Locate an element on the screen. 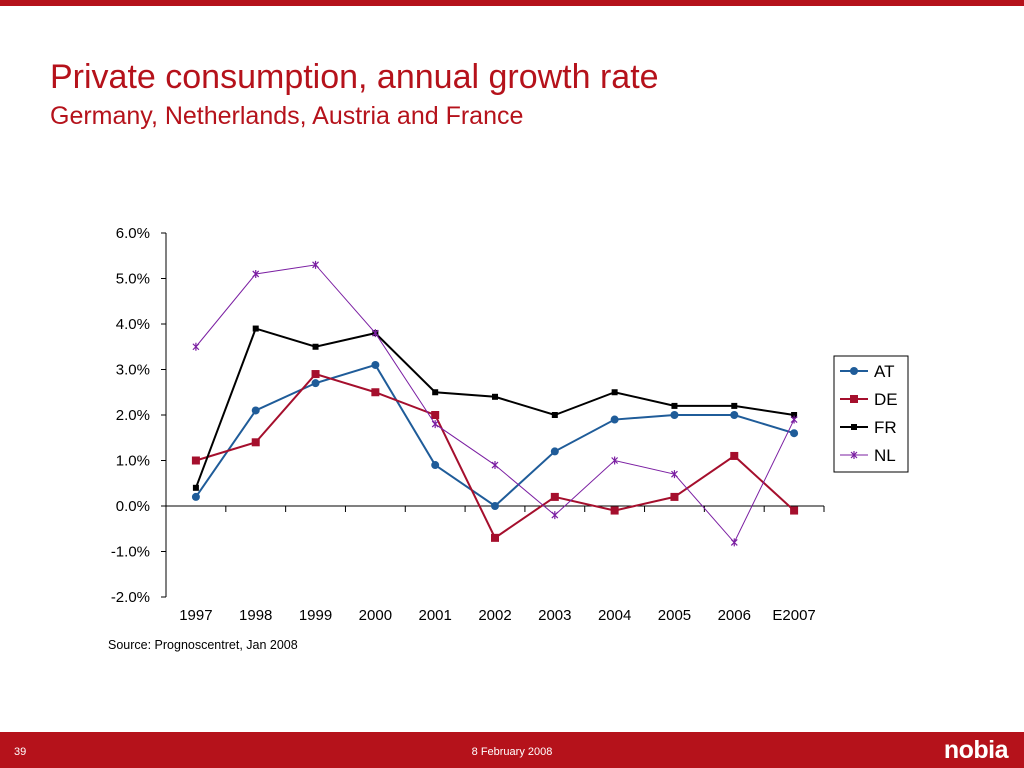  x-tick-label: 2003 is located at coordinates (554, 615).